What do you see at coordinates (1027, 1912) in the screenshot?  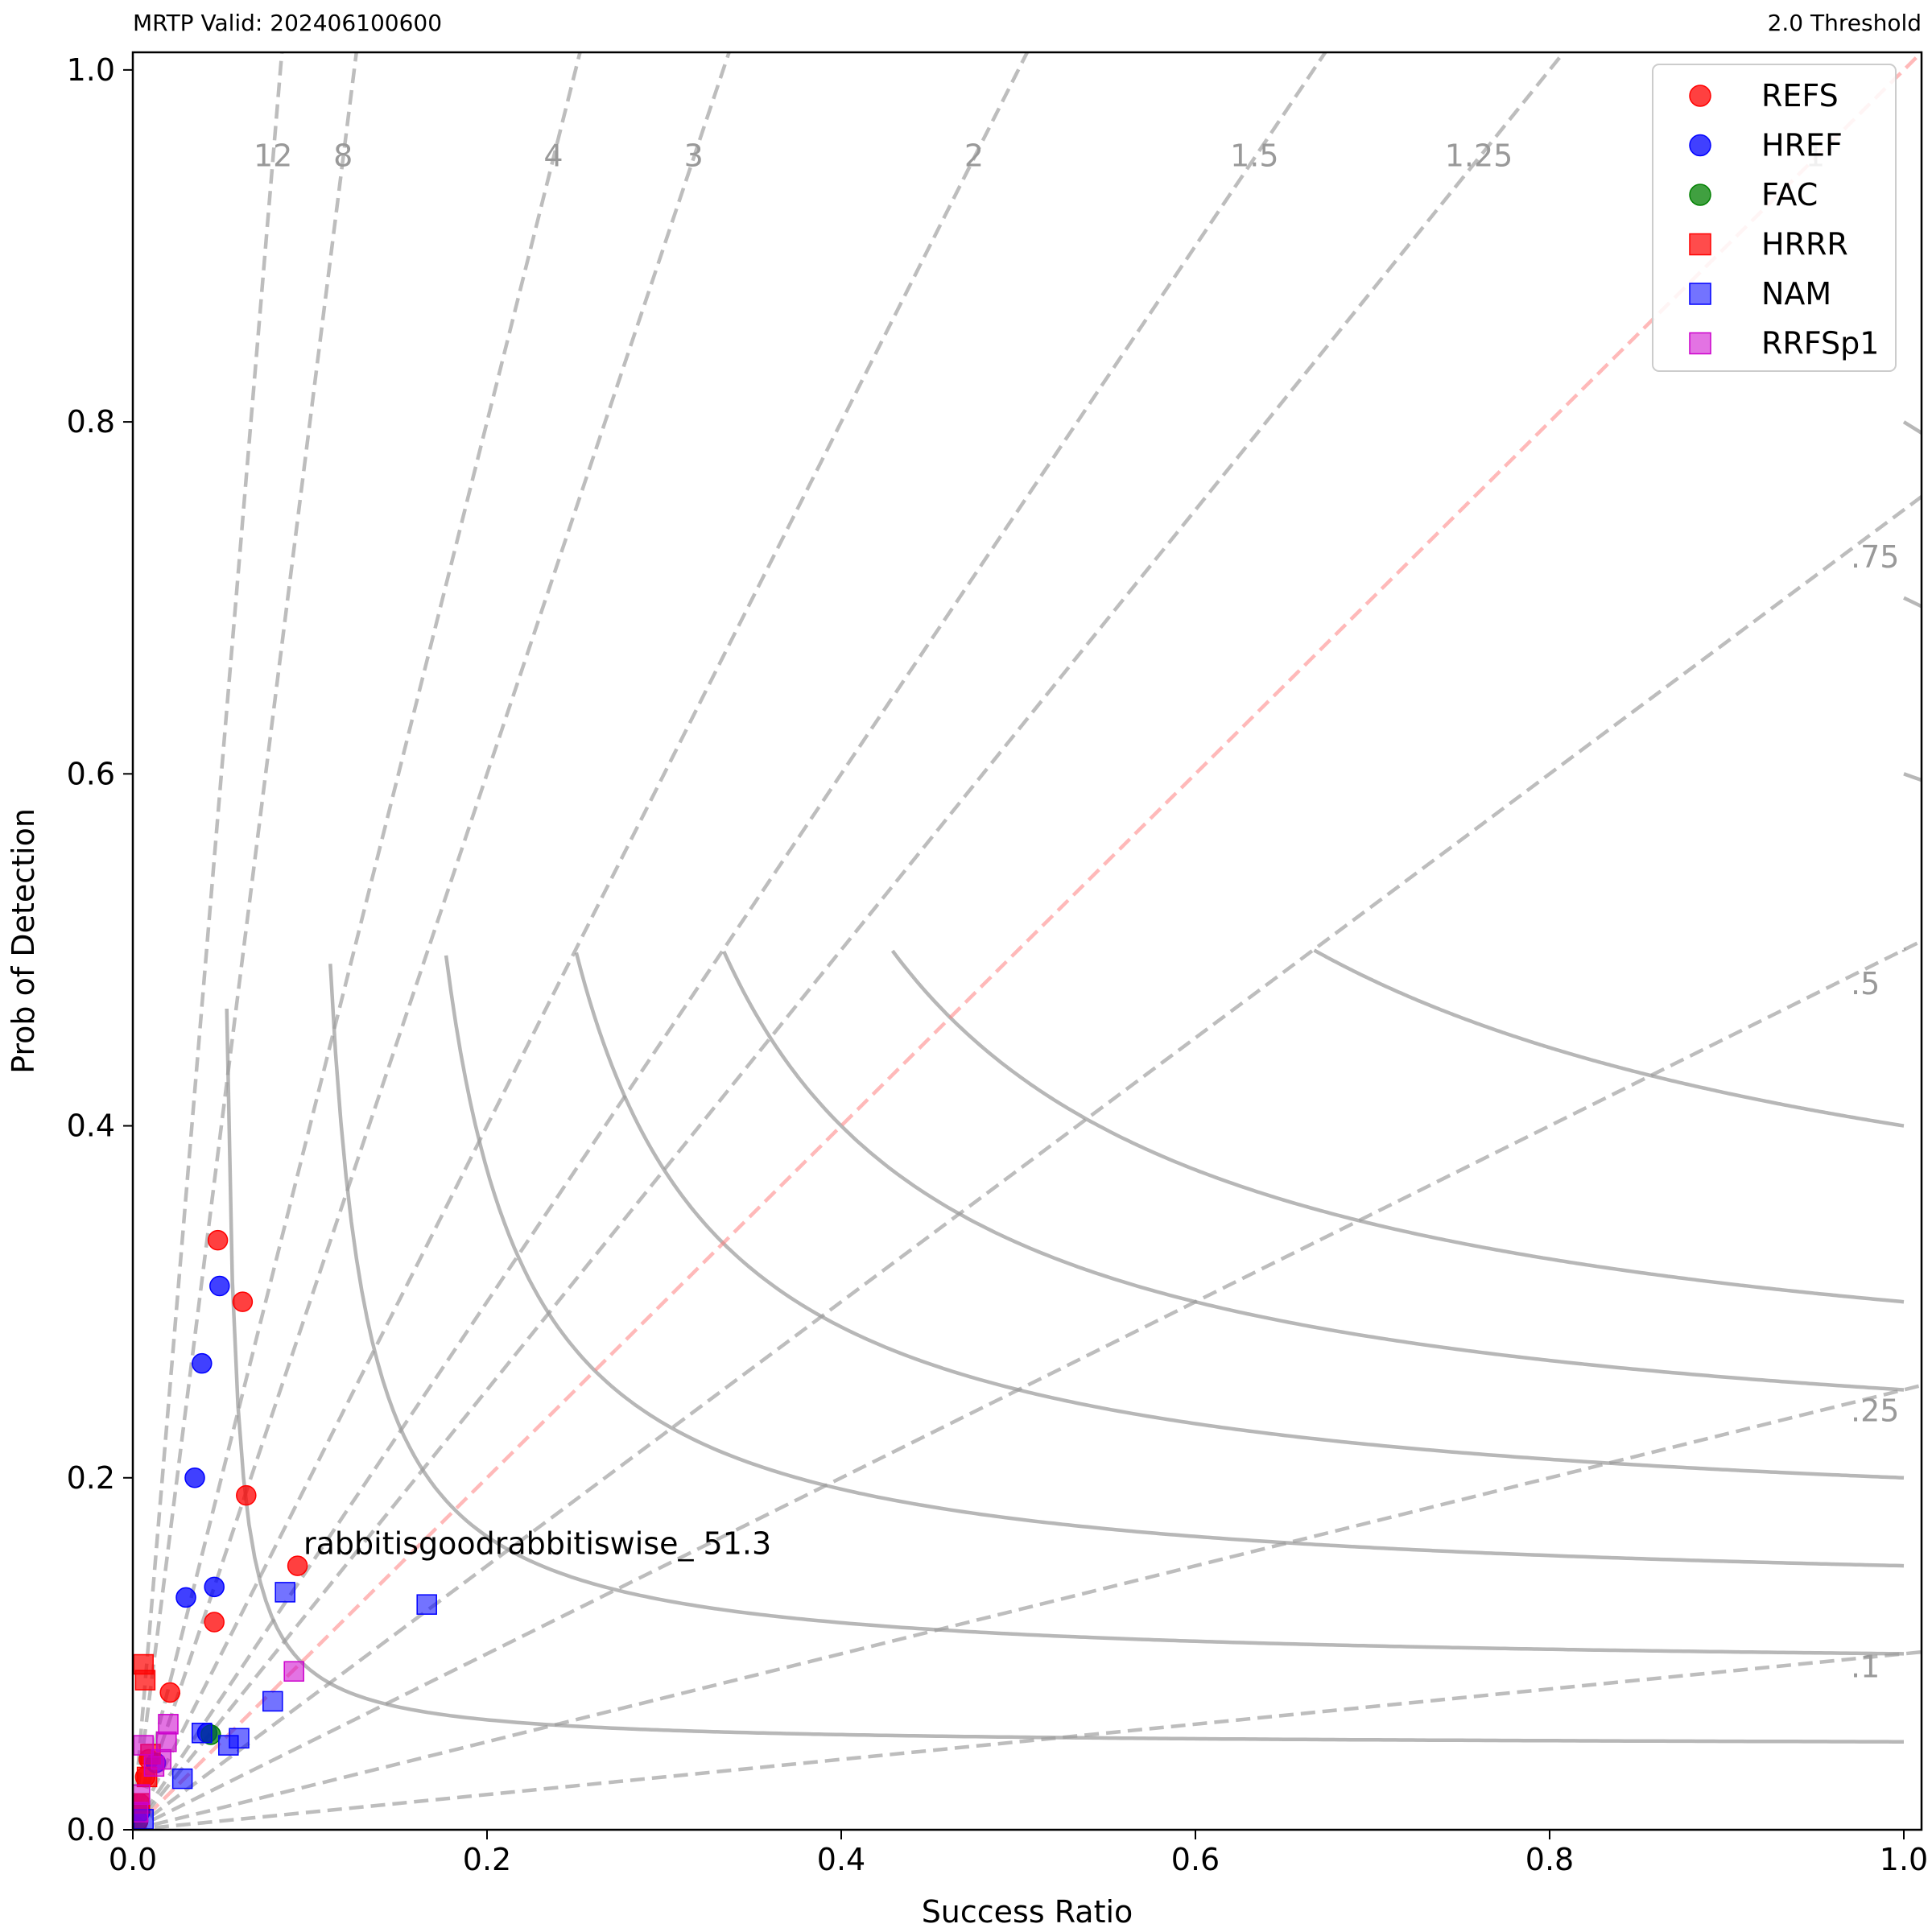 I see `x-axis-label: Success Ratio` at bounding box center [1027, 1912].